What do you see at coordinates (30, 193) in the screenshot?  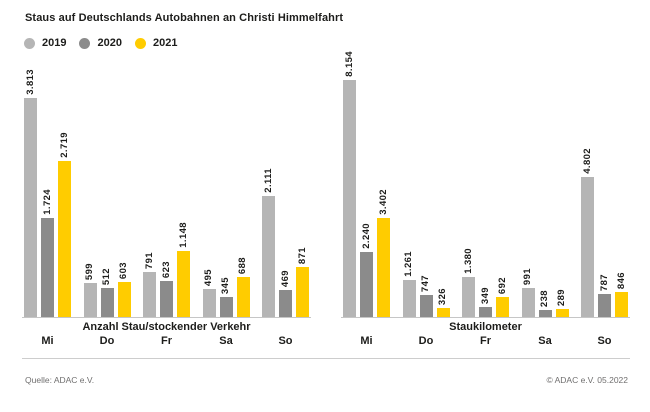 I see `bar-column: 3.813` at bounding box center [30, 193].